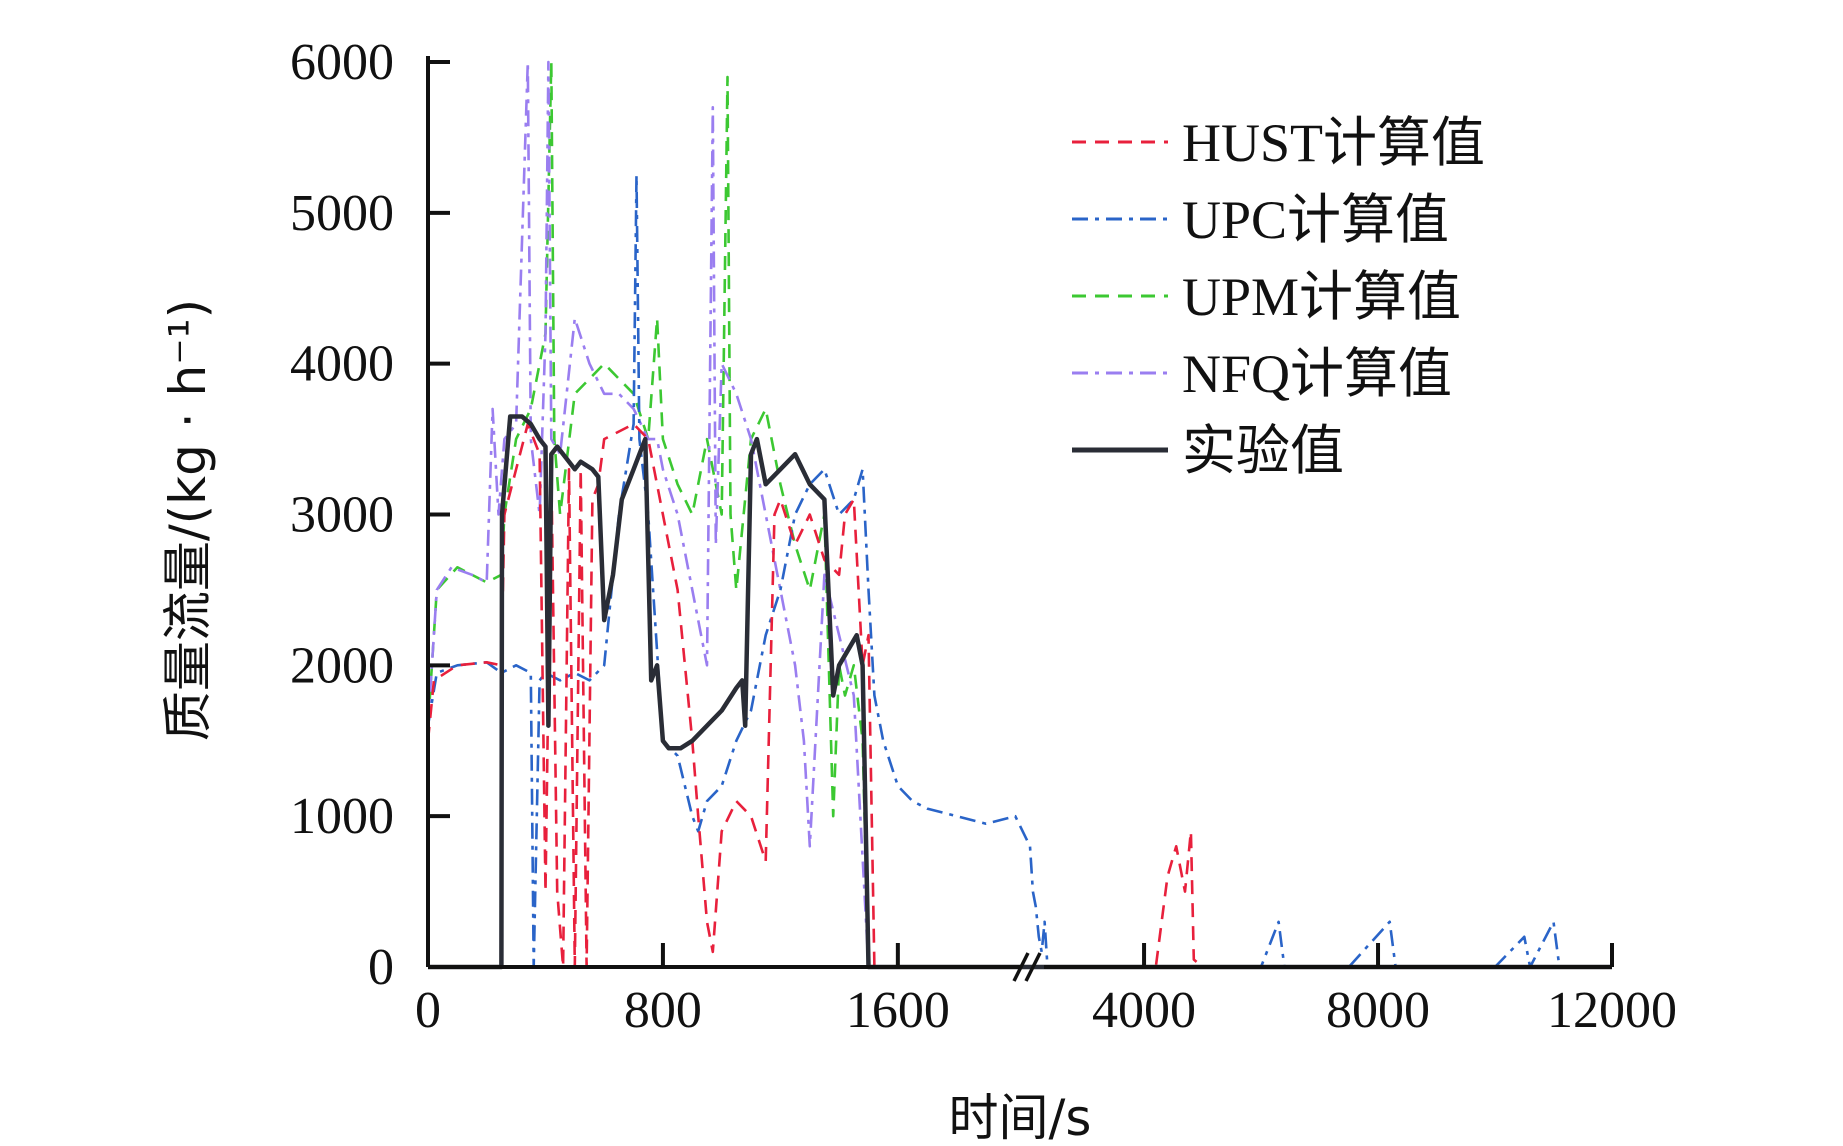 This screenshot has width=1843, height=1146. What do you see at coordinates (428, 1010) in the screenshot?
I see `x-tick-label-0: 0` at bounding box center [428, 1010].